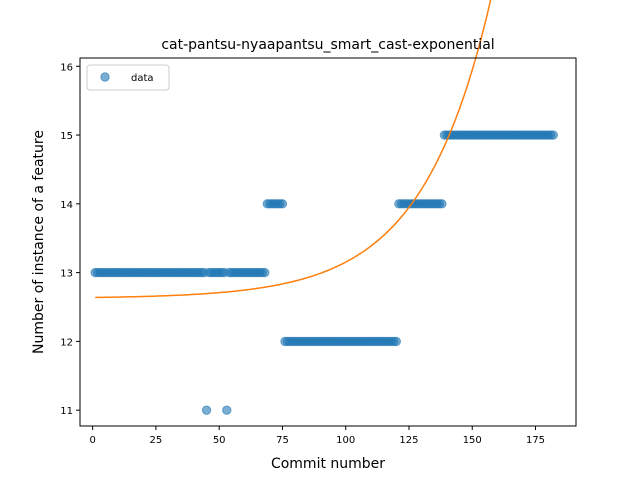  What do you see at coordinates (92, 440) in the screenshot?
I see `x-tick-label: 0` at bounding box center [92, 440].